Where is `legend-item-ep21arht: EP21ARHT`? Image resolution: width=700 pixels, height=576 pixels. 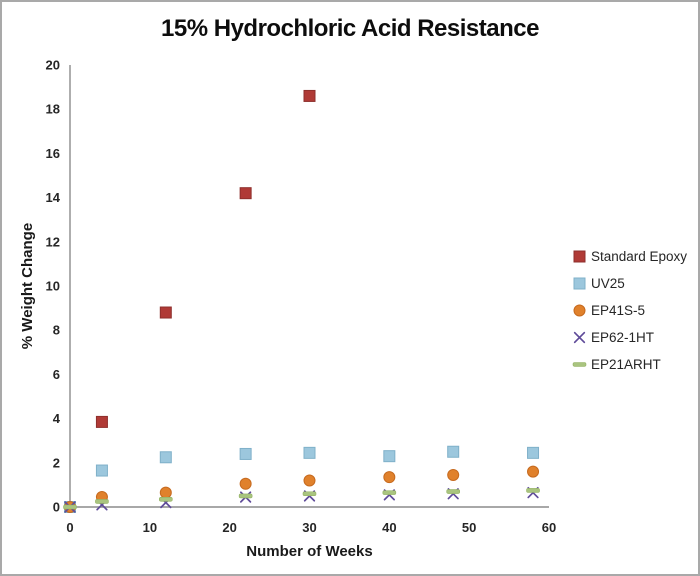
legend-item-ep21arht: EP21ARHT is located at coordinates (629, 364).